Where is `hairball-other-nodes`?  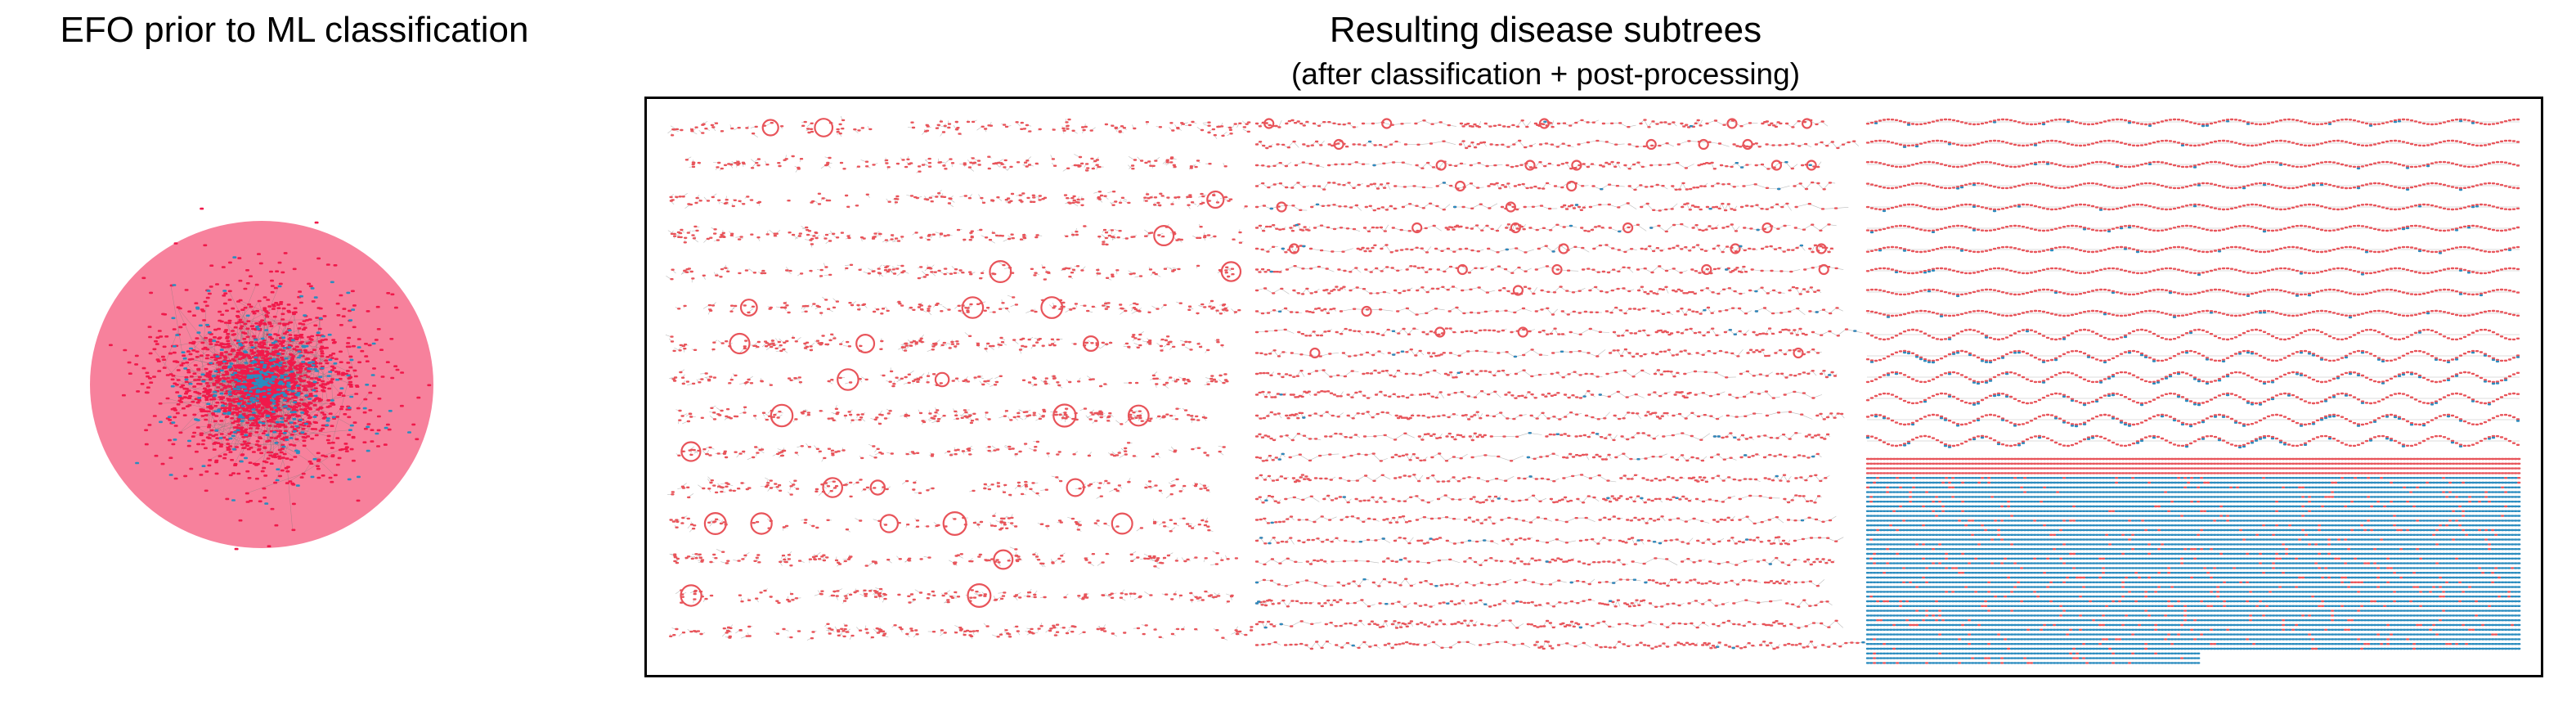
hairball-other-nodes is located at coordinates (273, 380).